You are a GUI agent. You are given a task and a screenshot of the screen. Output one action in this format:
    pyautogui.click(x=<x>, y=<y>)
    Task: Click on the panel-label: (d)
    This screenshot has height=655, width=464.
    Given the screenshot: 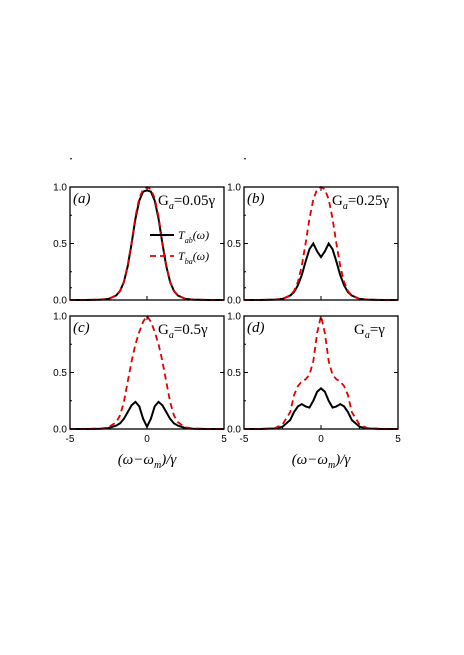 What is the action you would take?
    pyautogui.click(x=256, y=328)
    